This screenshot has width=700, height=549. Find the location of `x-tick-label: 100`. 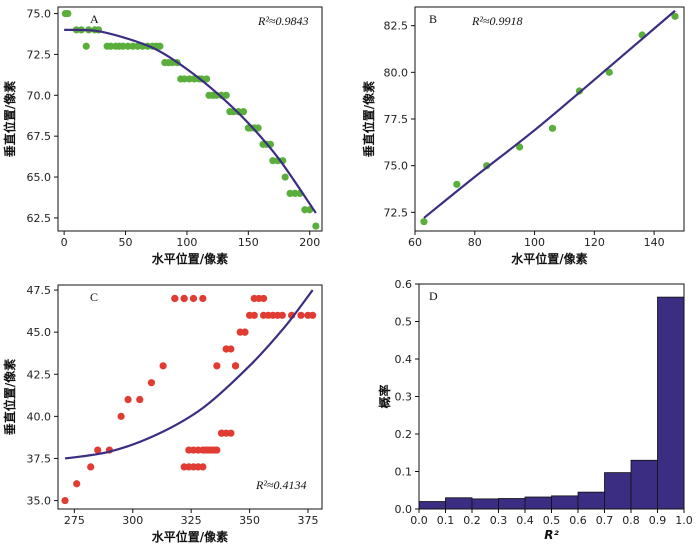

x-tick-label: 100 is located at coordinates (186, 242).